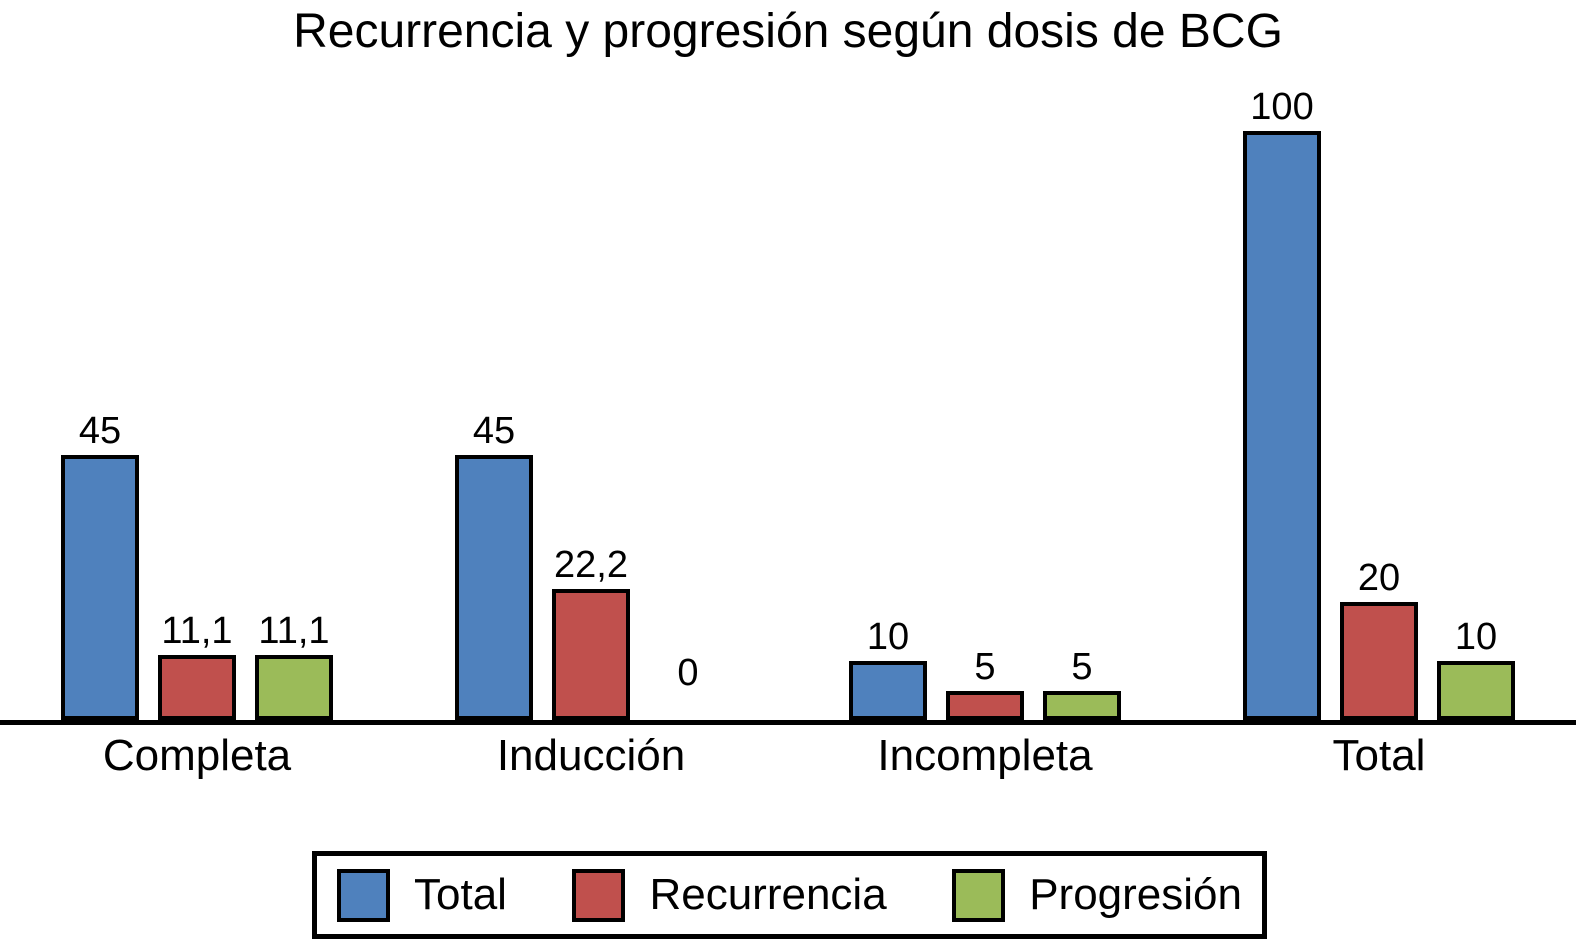  I want to click on legend-label: Recurrencia, so click(768, 894).